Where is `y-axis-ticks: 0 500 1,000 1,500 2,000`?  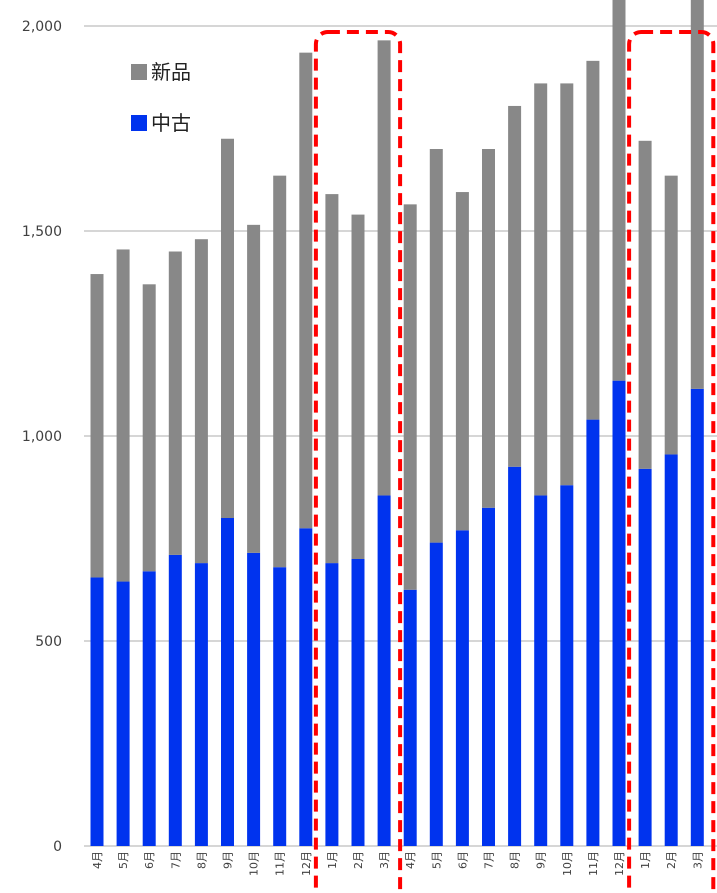
y-axis-ticks: 0 500 1,000 1,500 2,000 is located at coordinates (42, 437).